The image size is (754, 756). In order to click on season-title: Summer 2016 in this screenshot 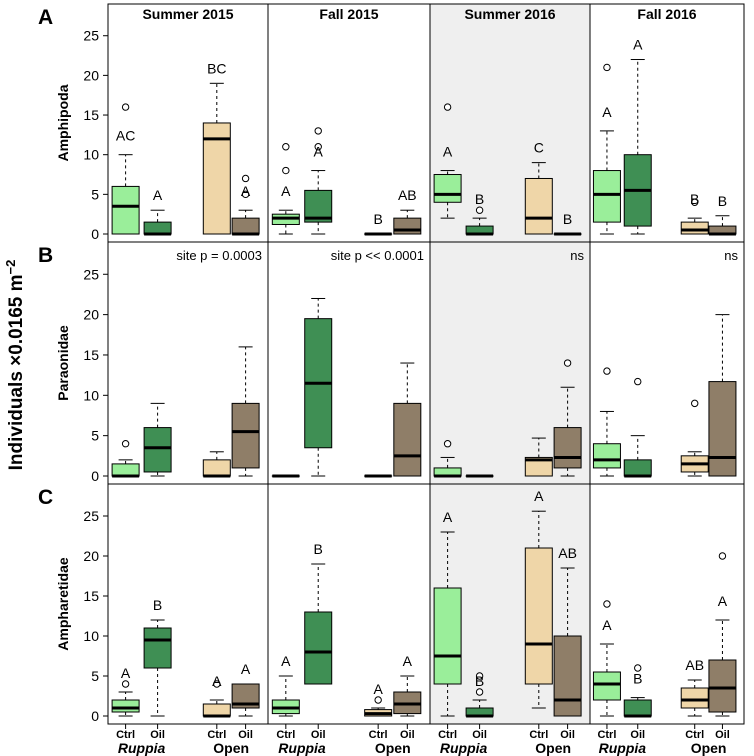, I will do `click(509, 14)`.